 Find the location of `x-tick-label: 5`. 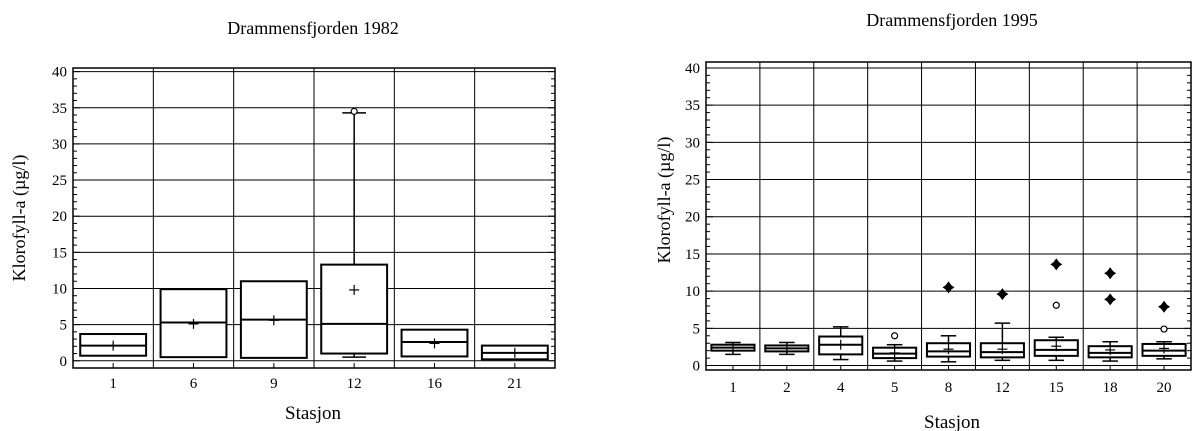

x-tick-label: 5 is located at coordinates (895, 388).